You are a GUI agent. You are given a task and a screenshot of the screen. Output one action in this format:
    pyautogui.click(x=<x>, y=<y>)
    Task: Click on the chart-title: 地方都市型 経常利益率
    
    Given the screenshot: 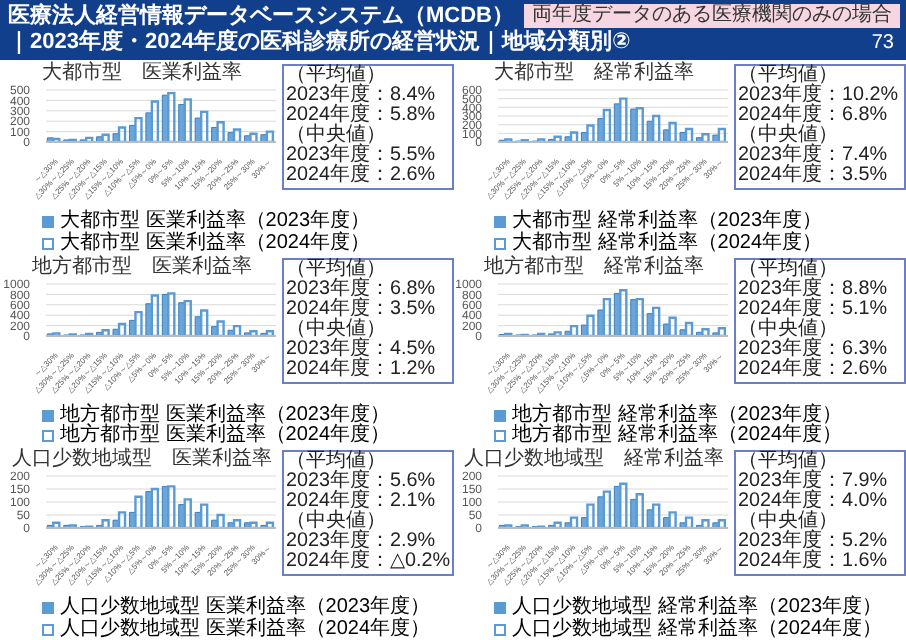 What is the action you would take?
    pyautogui.click(x=594, y=266)
    